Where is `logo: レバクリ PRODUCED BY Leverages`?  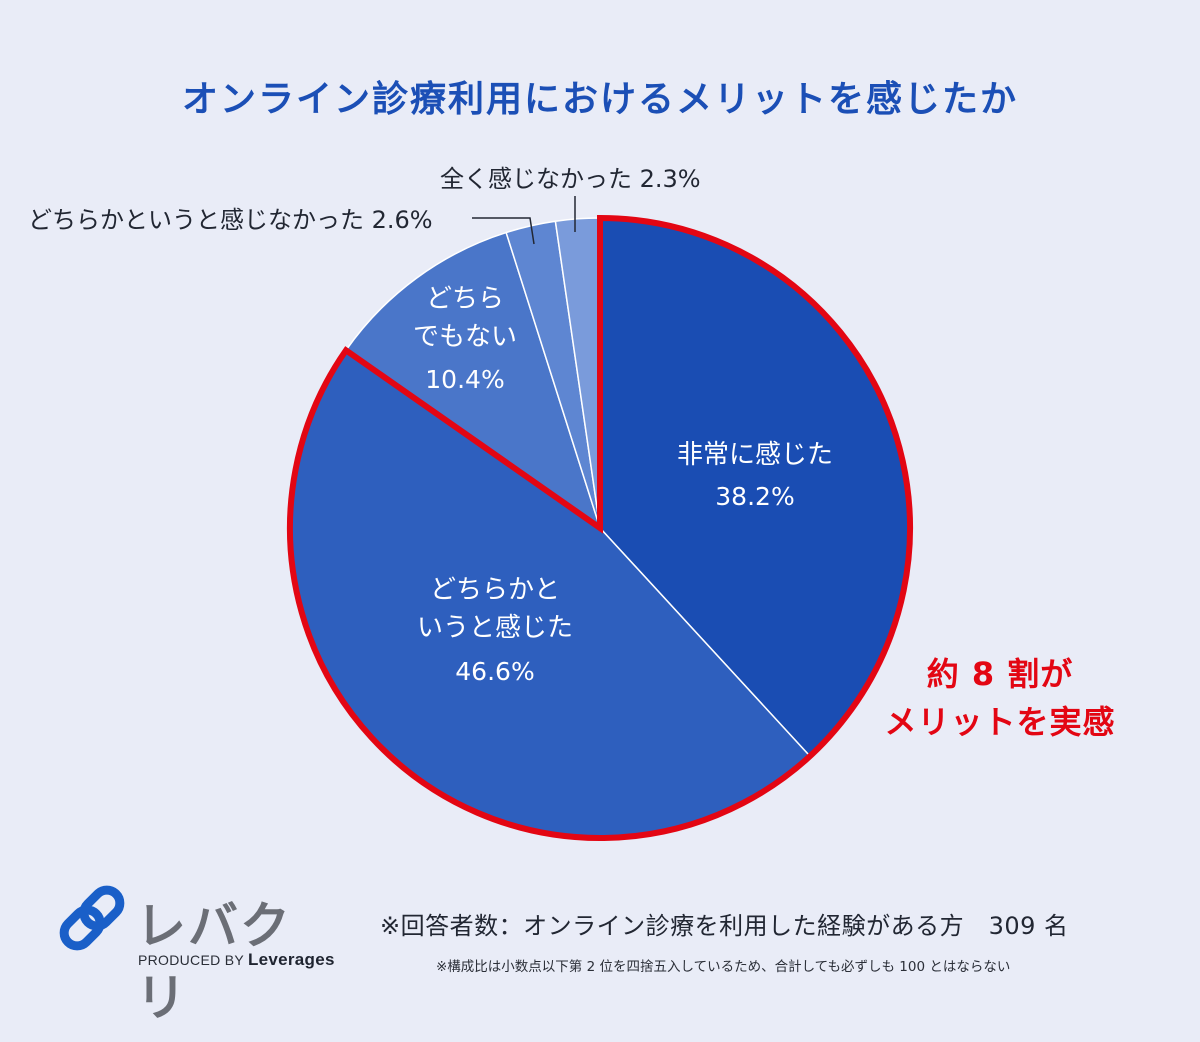
logo: レバクリ PRODUCED BY Leverages is located at coordinates (197, 952).